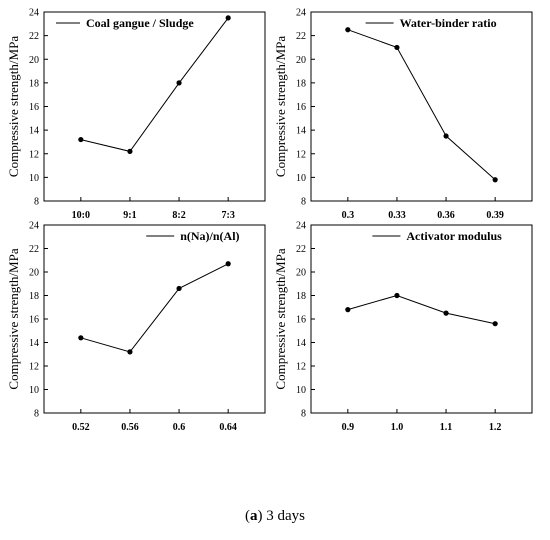 This screenshot has width=550, height=540. Describe the element at coordinates (285, 516) in the screenshot. I see `caption-text: 3 days` at that location.